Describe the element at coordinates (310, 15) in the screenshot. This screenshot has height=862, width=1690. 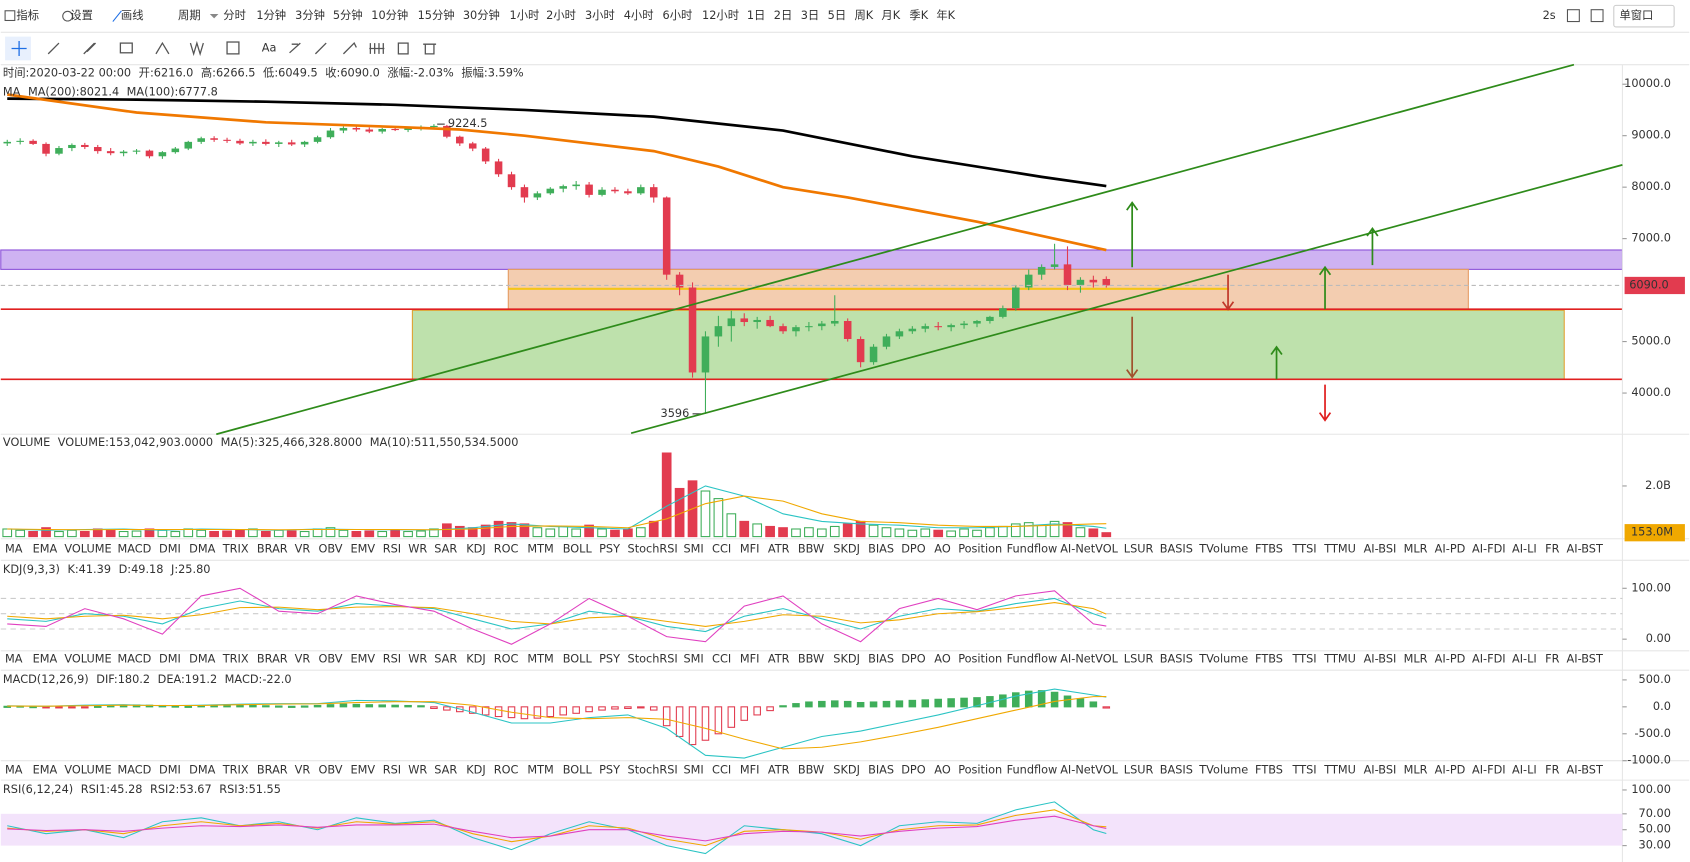
I see `period-option: 3分钟` at that location.